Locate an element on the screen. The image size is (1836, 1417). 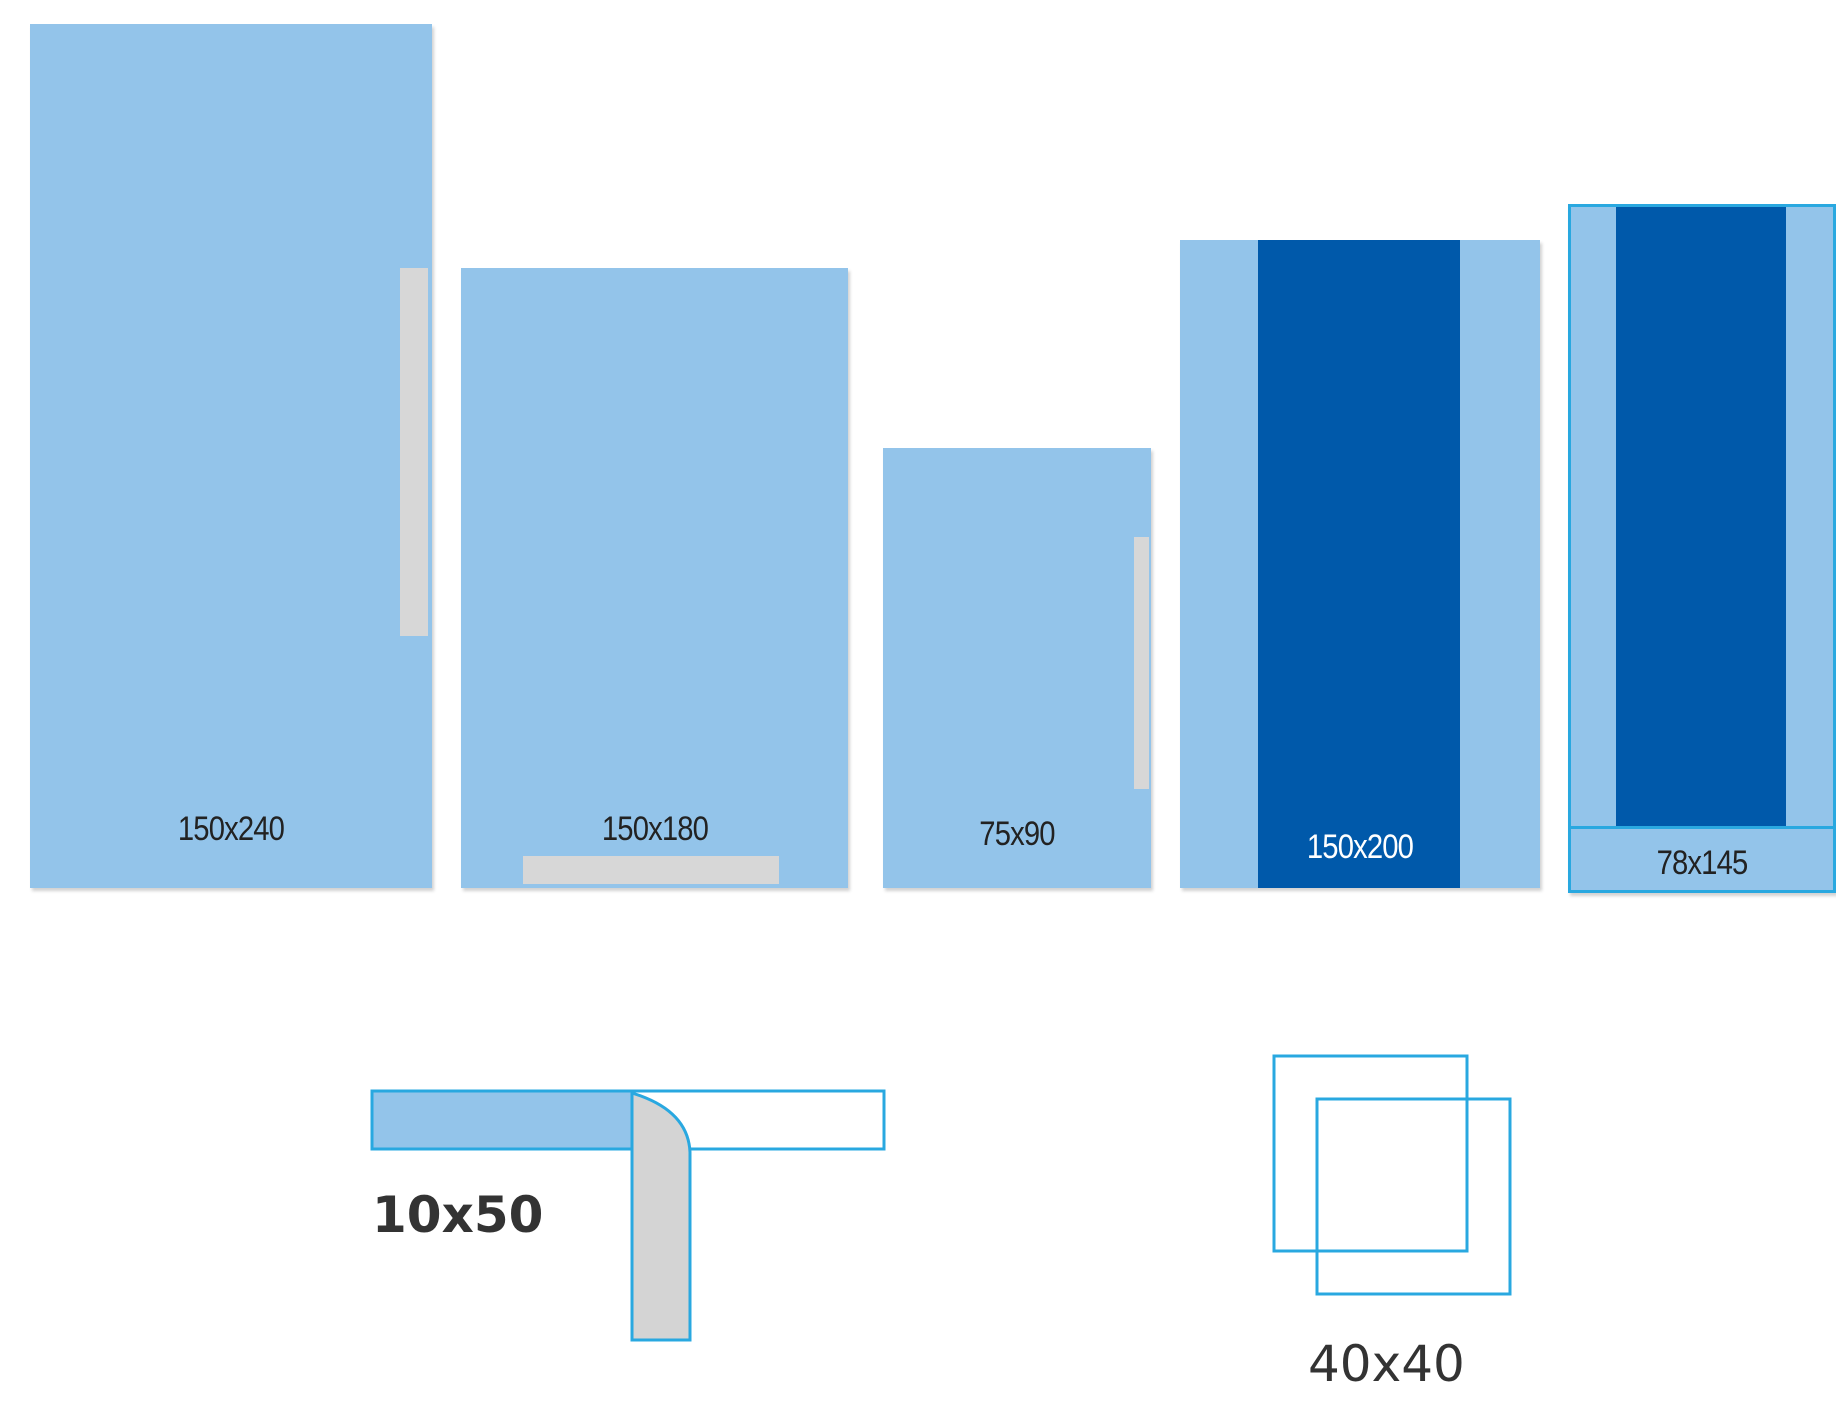
accessory-label-10x50: 10x50 is located at coordinates (458, 1215).